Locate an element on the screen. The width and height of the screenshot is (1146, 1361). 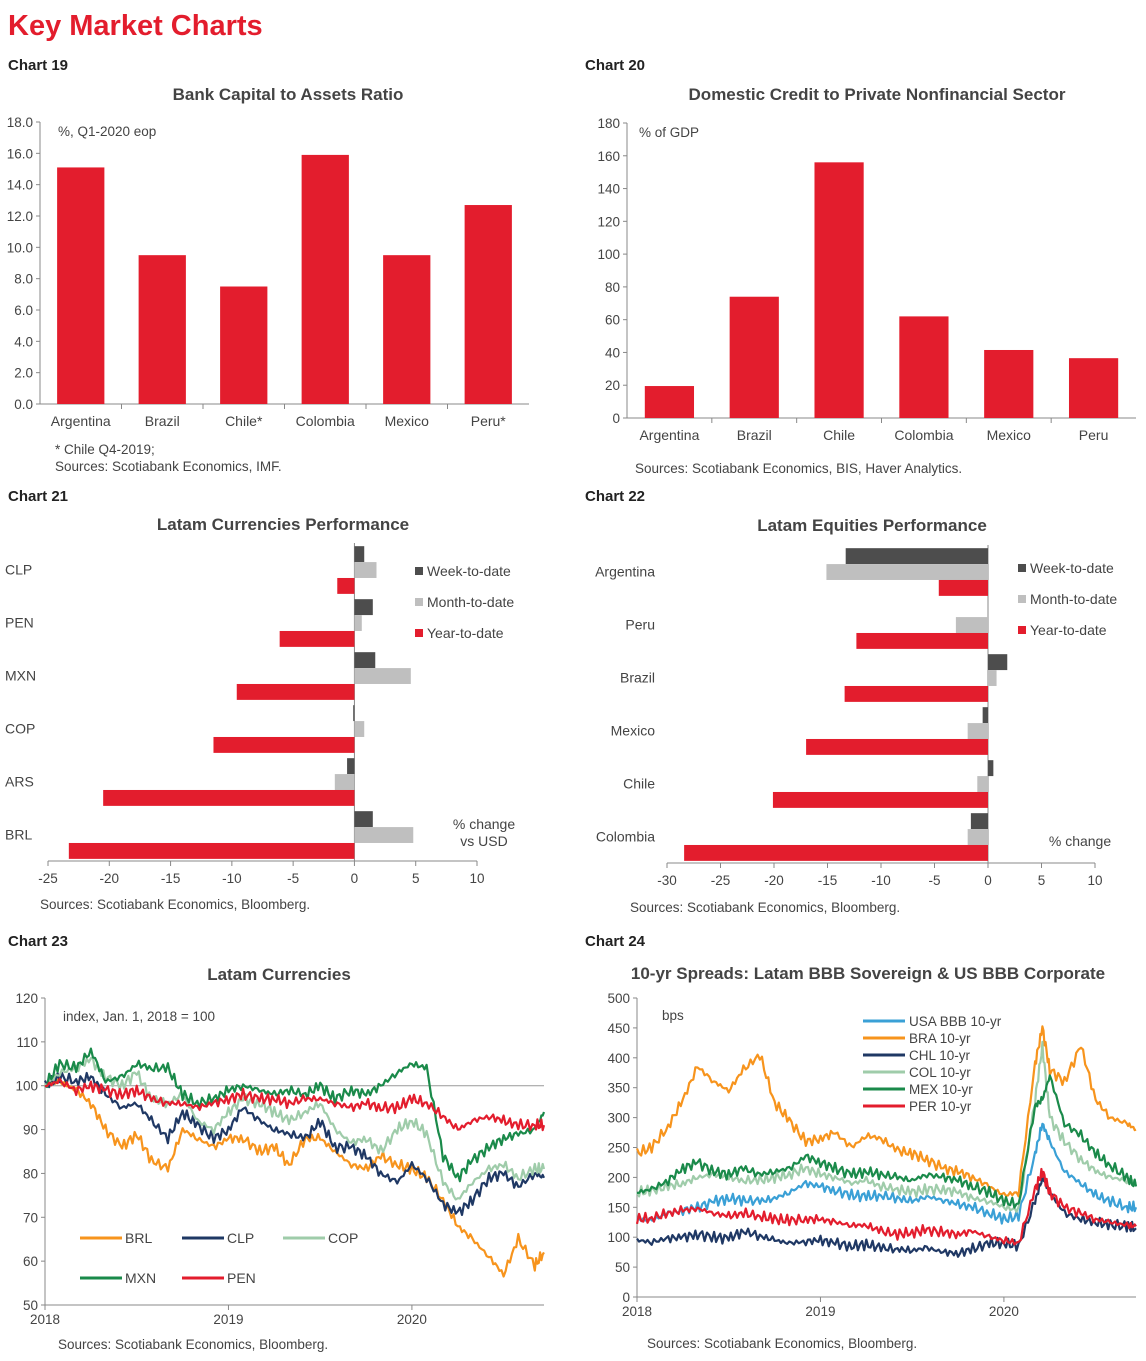
c24-ytick-label: 500 is located at coordinates (618, 998).